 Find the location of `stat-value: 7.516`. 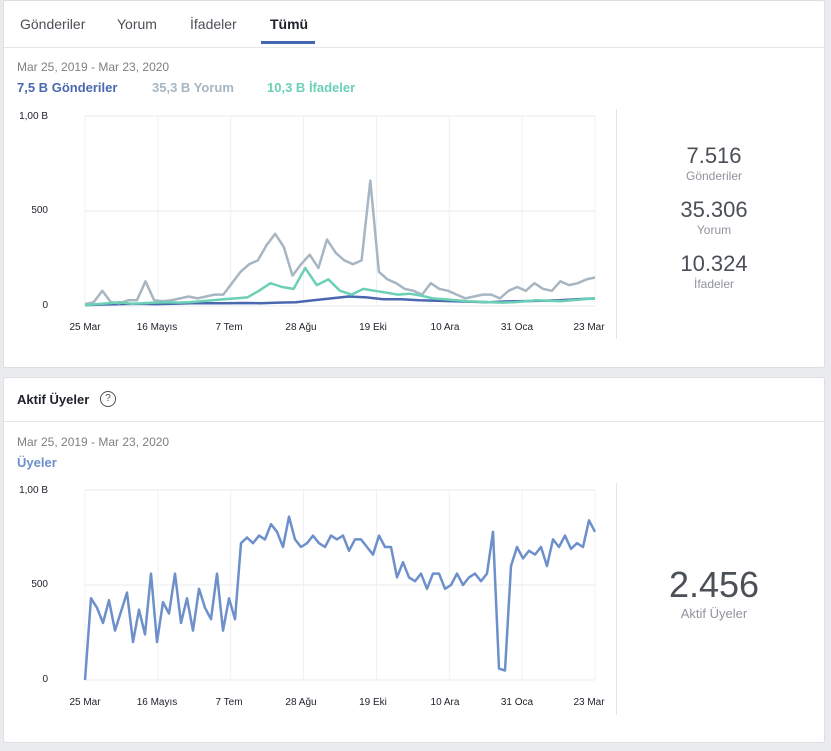

stat-value: 7.516 is located at coordinates (714, 155).